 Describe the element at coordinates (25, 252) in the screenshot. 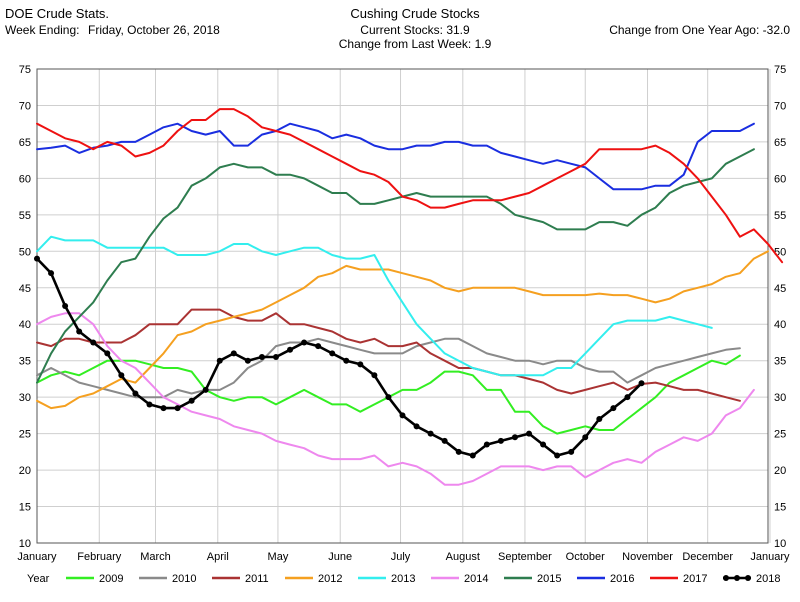

I see `y-tick-label-left: 50` at that location.